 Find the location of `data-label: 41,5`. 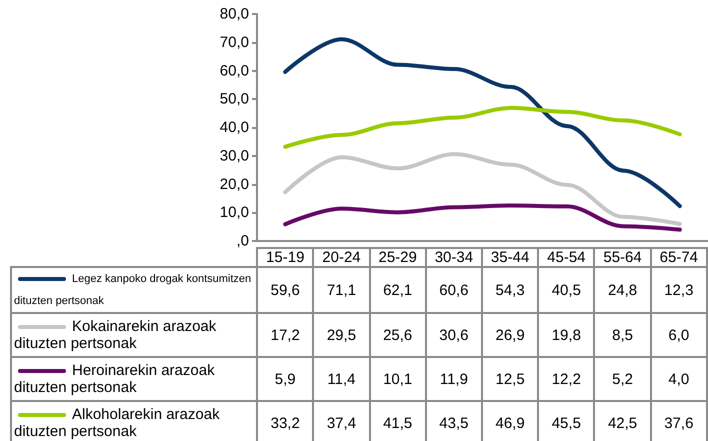

data-label: 41,5 is located at coordinates (398, 421).